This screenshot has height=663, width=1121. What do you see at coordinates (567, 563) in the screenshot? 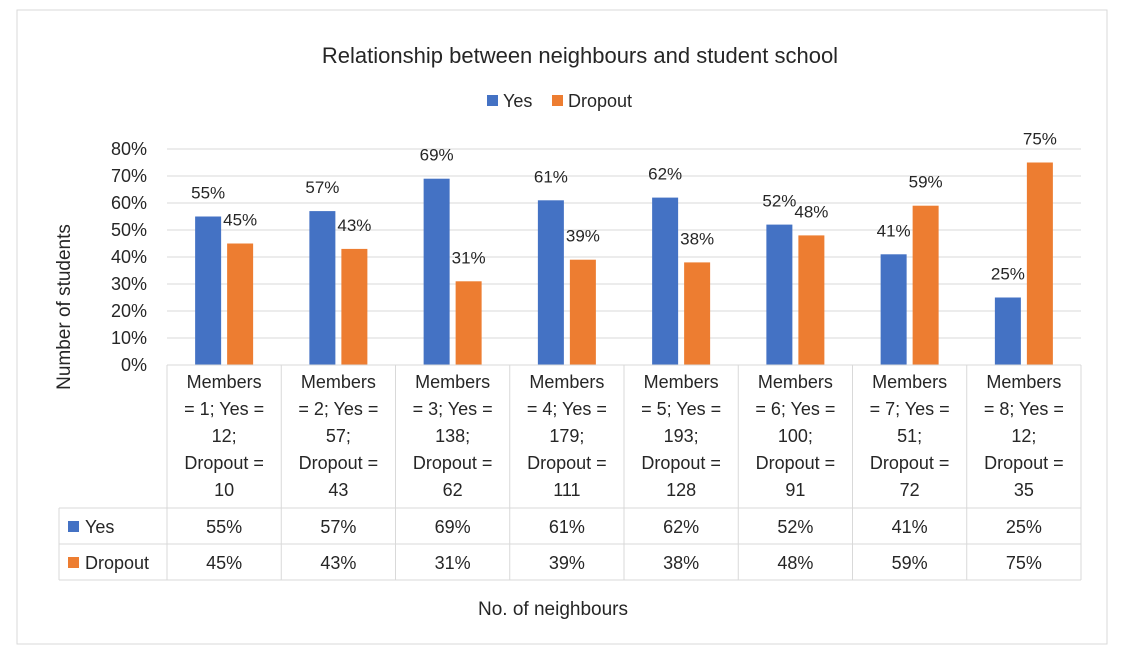
I see `table-cell-dropout-4: 39%` at bounding box center [567, 563].